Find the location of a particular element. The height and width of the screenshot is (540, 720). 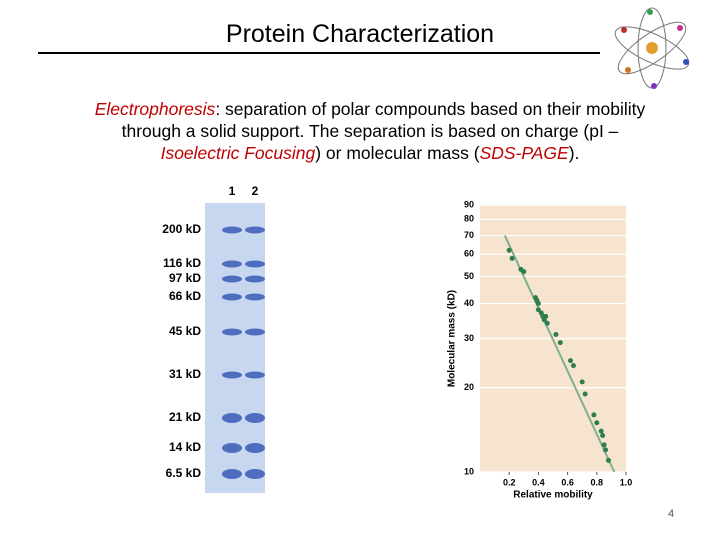

marker-label: 31 kD is located at coordinates (185, 374).